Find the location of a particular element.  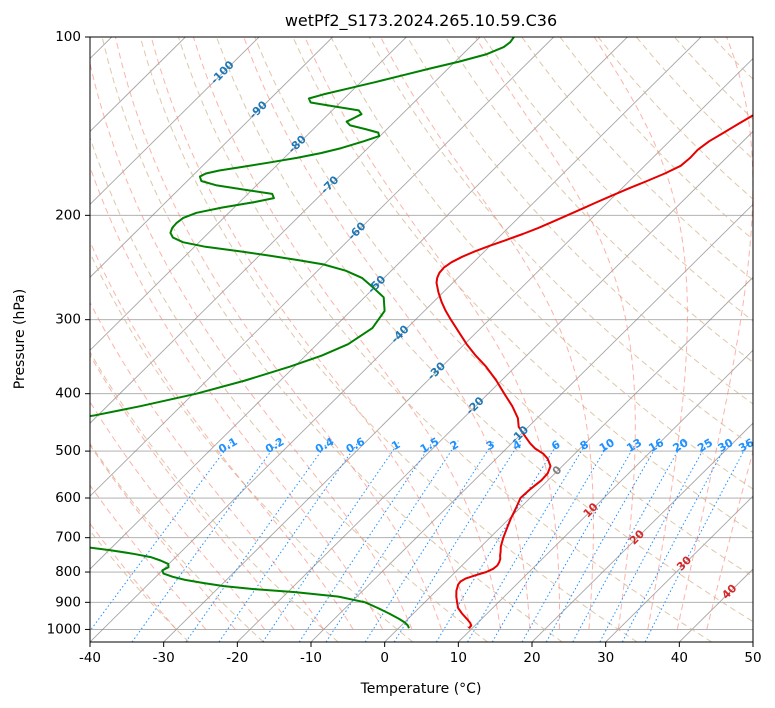

x-tick-label: -20 is located at coordinates (237, 658).